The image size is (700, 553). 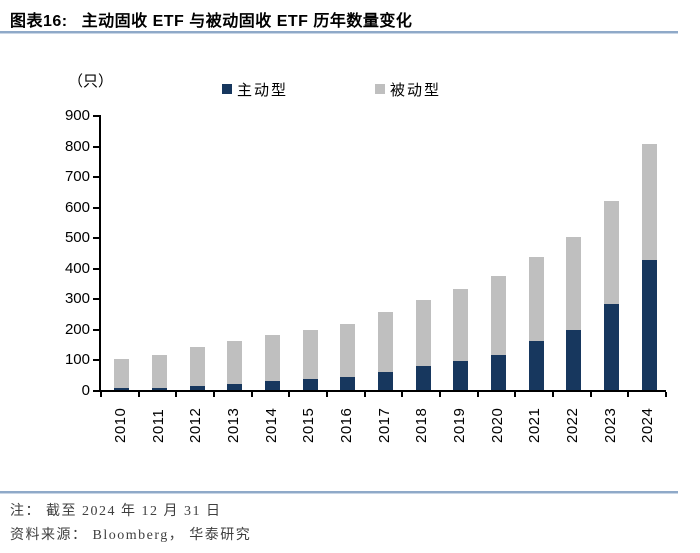 What do you see at coordinates (648, 425) in the screenshot?
I see `x-axis-label-2024: 2024` at bounding box center [648, 425].